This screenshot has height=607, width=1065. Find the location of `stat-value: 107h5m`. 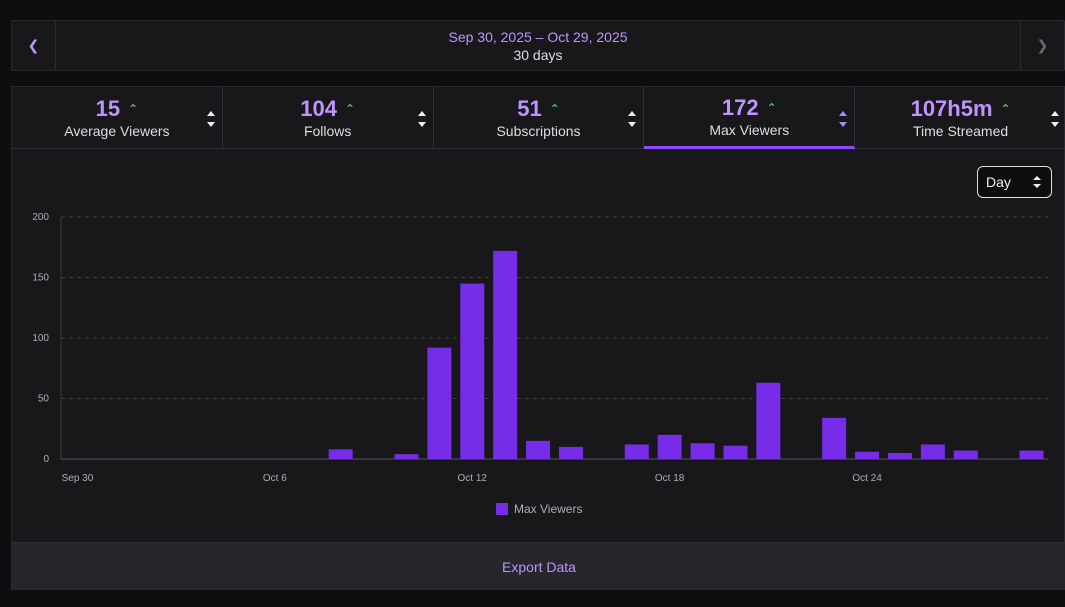

stat-value: 107h5m is located at coordinates (951, 108).